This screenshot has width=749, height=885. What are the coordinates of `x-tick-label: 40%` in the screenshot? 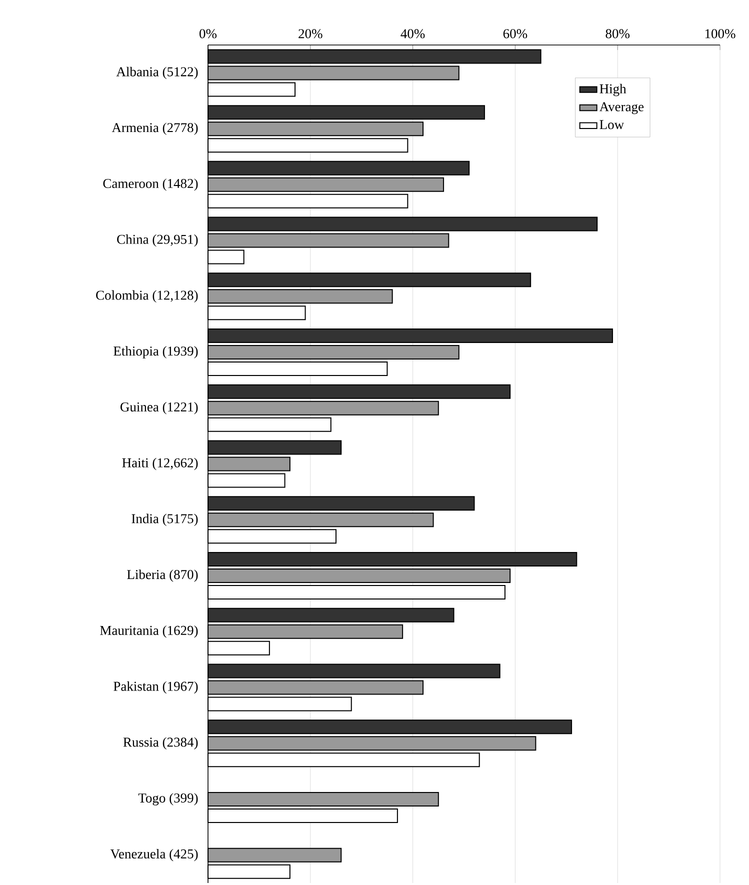 It's located at (412, 33).